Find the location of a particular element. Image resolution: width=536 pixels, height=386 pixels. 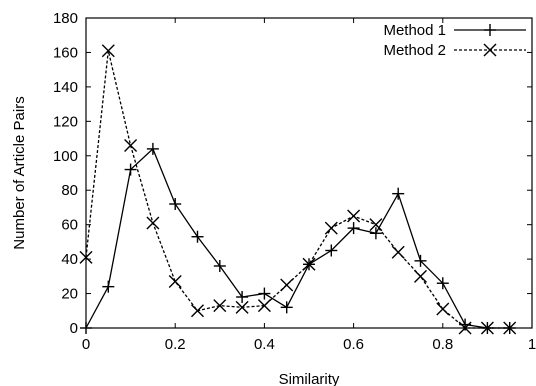

x-tick-label: 0.8 is located at coordinates (442, 344).